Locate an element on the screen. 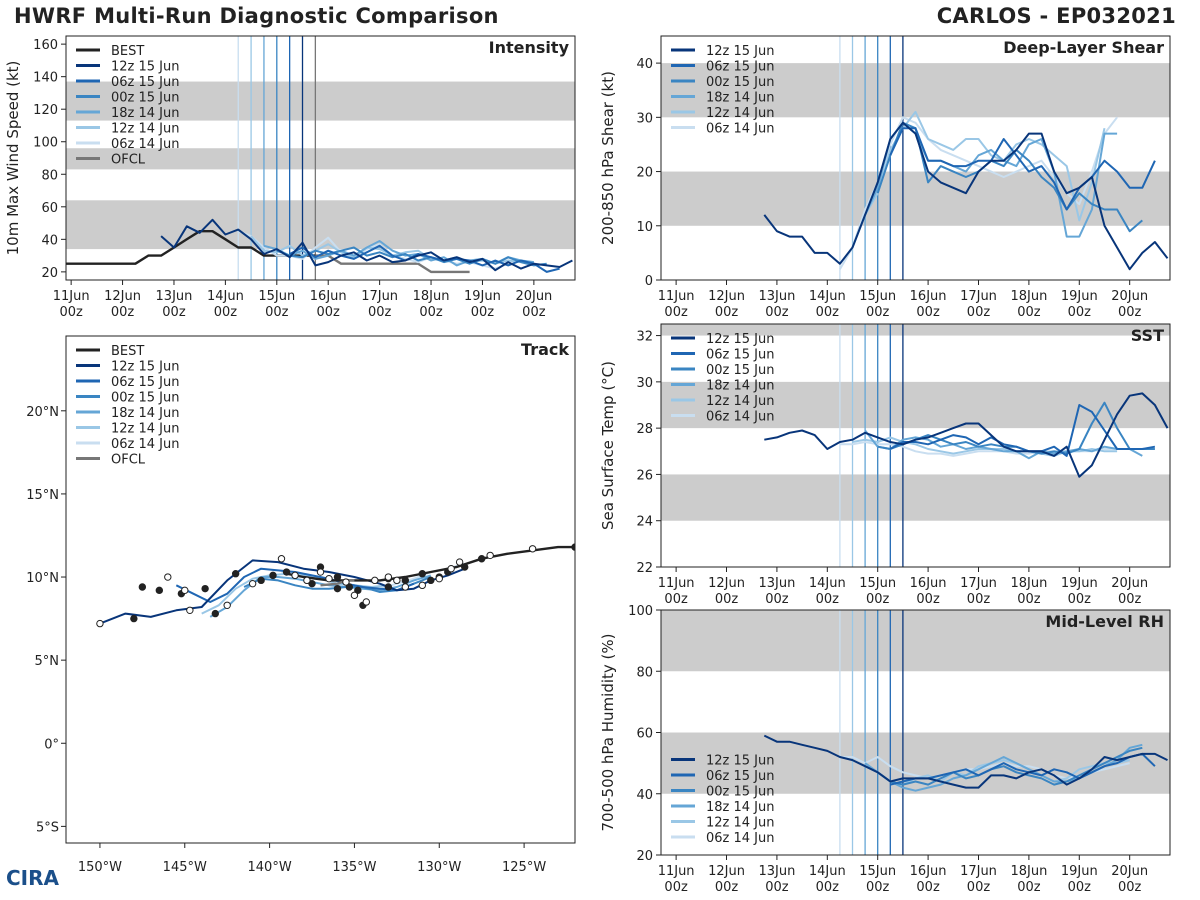  sst-xtick-label: 20Jun is located at coordinates (1129, 583).